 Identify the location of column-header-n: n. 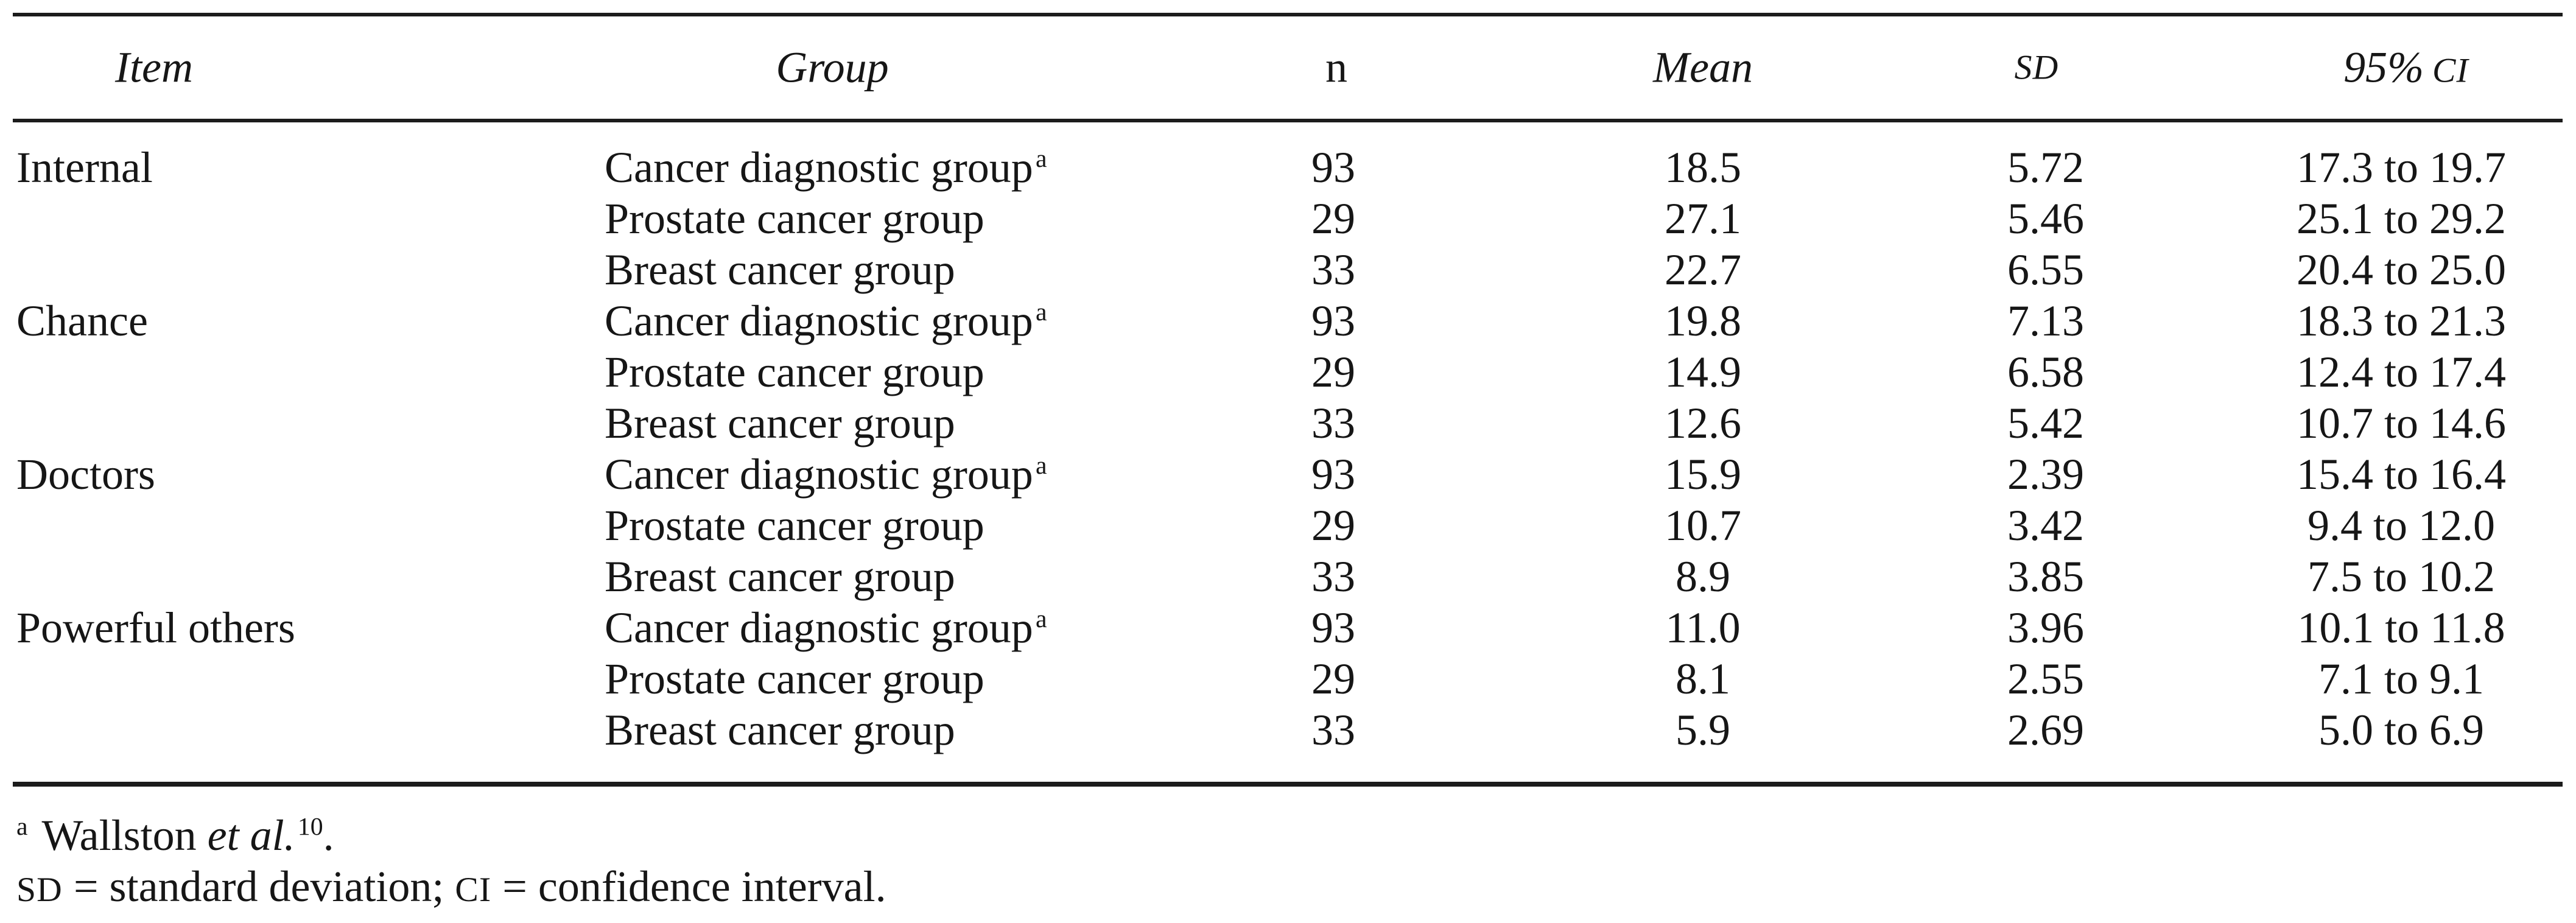
(1336, 67).